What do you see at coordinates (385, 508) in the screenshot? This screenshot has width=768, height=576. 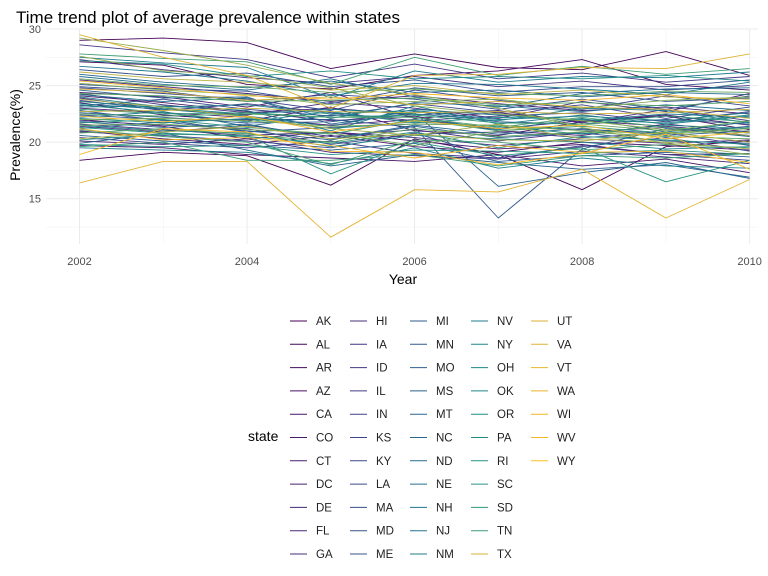 I see `legend-label-MA: MA` at bounding box center [385, 508].